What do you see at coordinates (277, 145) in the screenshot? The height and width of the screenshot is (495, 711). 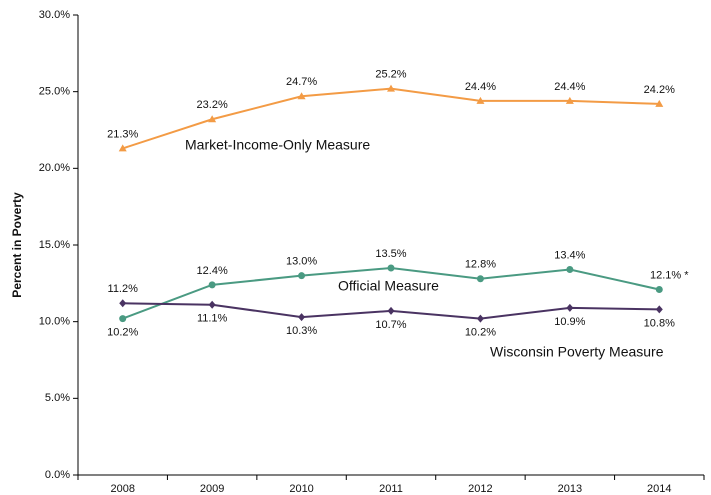 I see `series-label: Market-Income-Only Measure` at bounding box center [277, 145].